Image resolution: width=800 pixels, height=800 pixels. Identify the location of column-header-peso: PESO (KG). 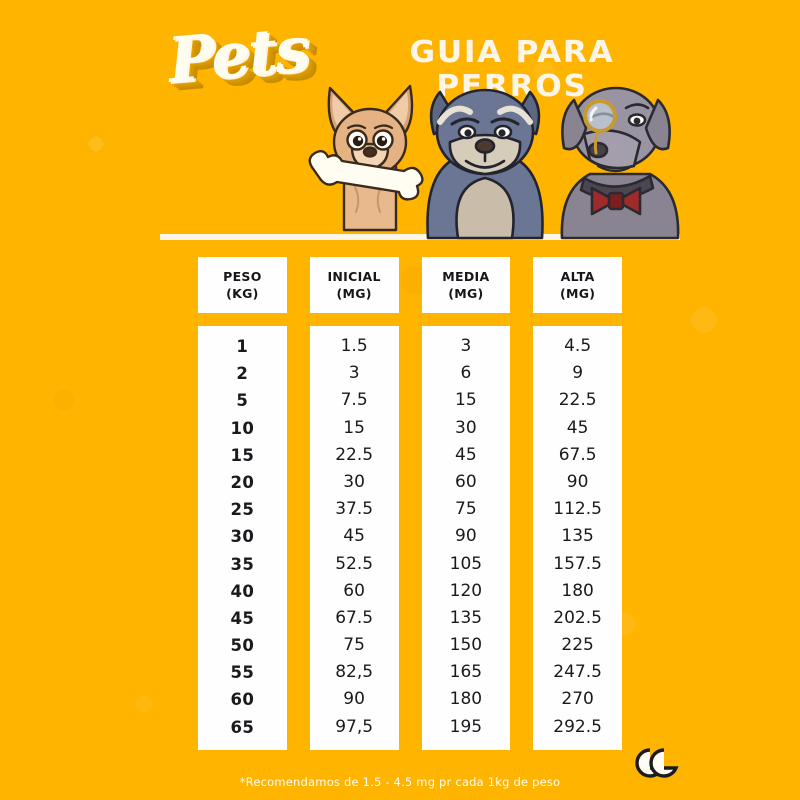
(242, 285).